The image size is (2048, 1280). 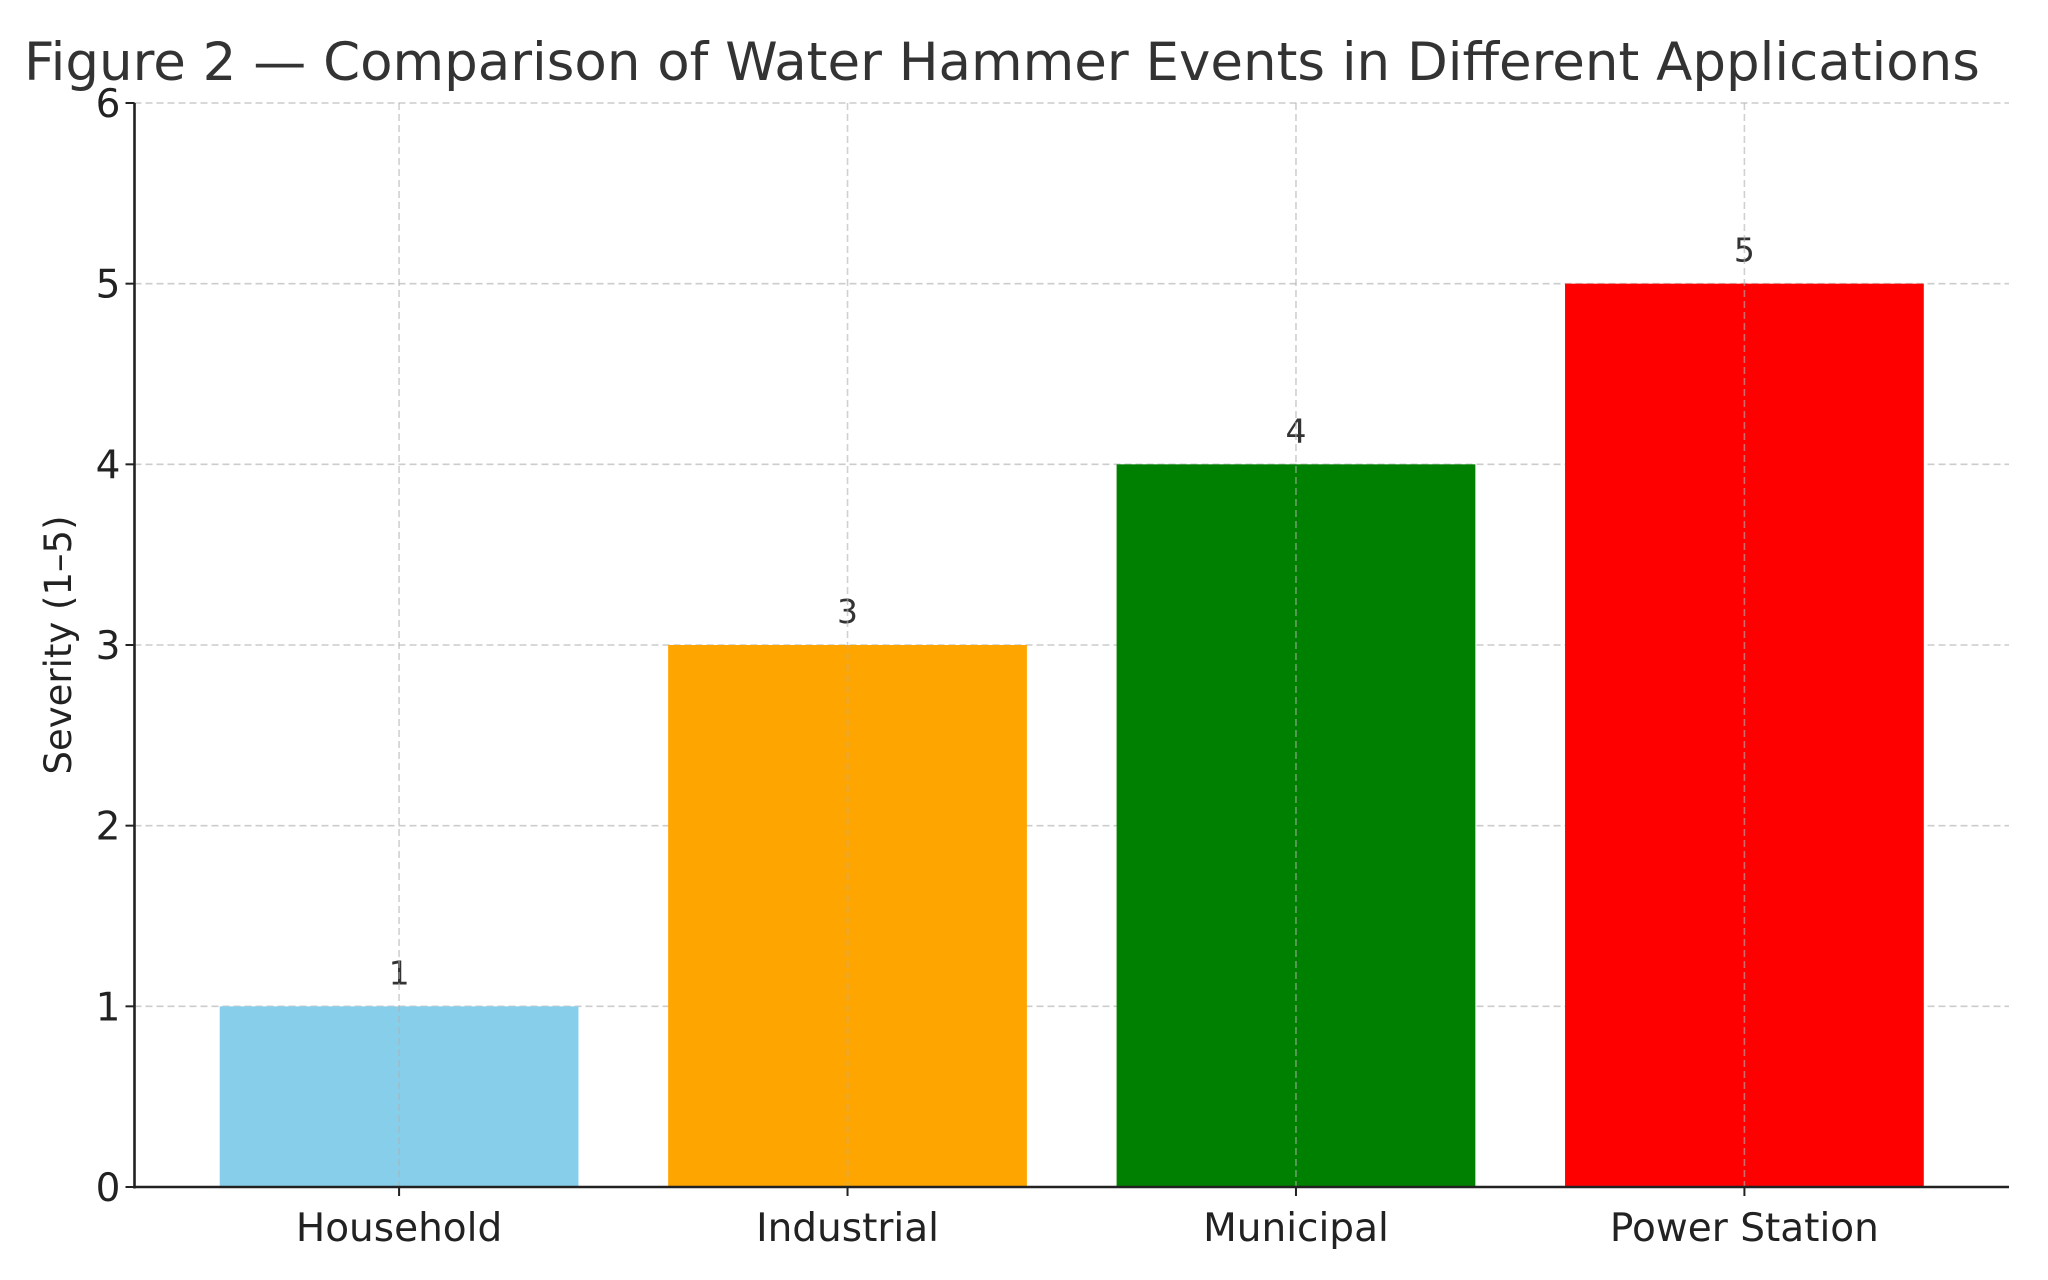 What do you see at coordinates (399, 1228) in the screenshot?
I see `x-tick-label: Household` at bounding box center [399, 1228].